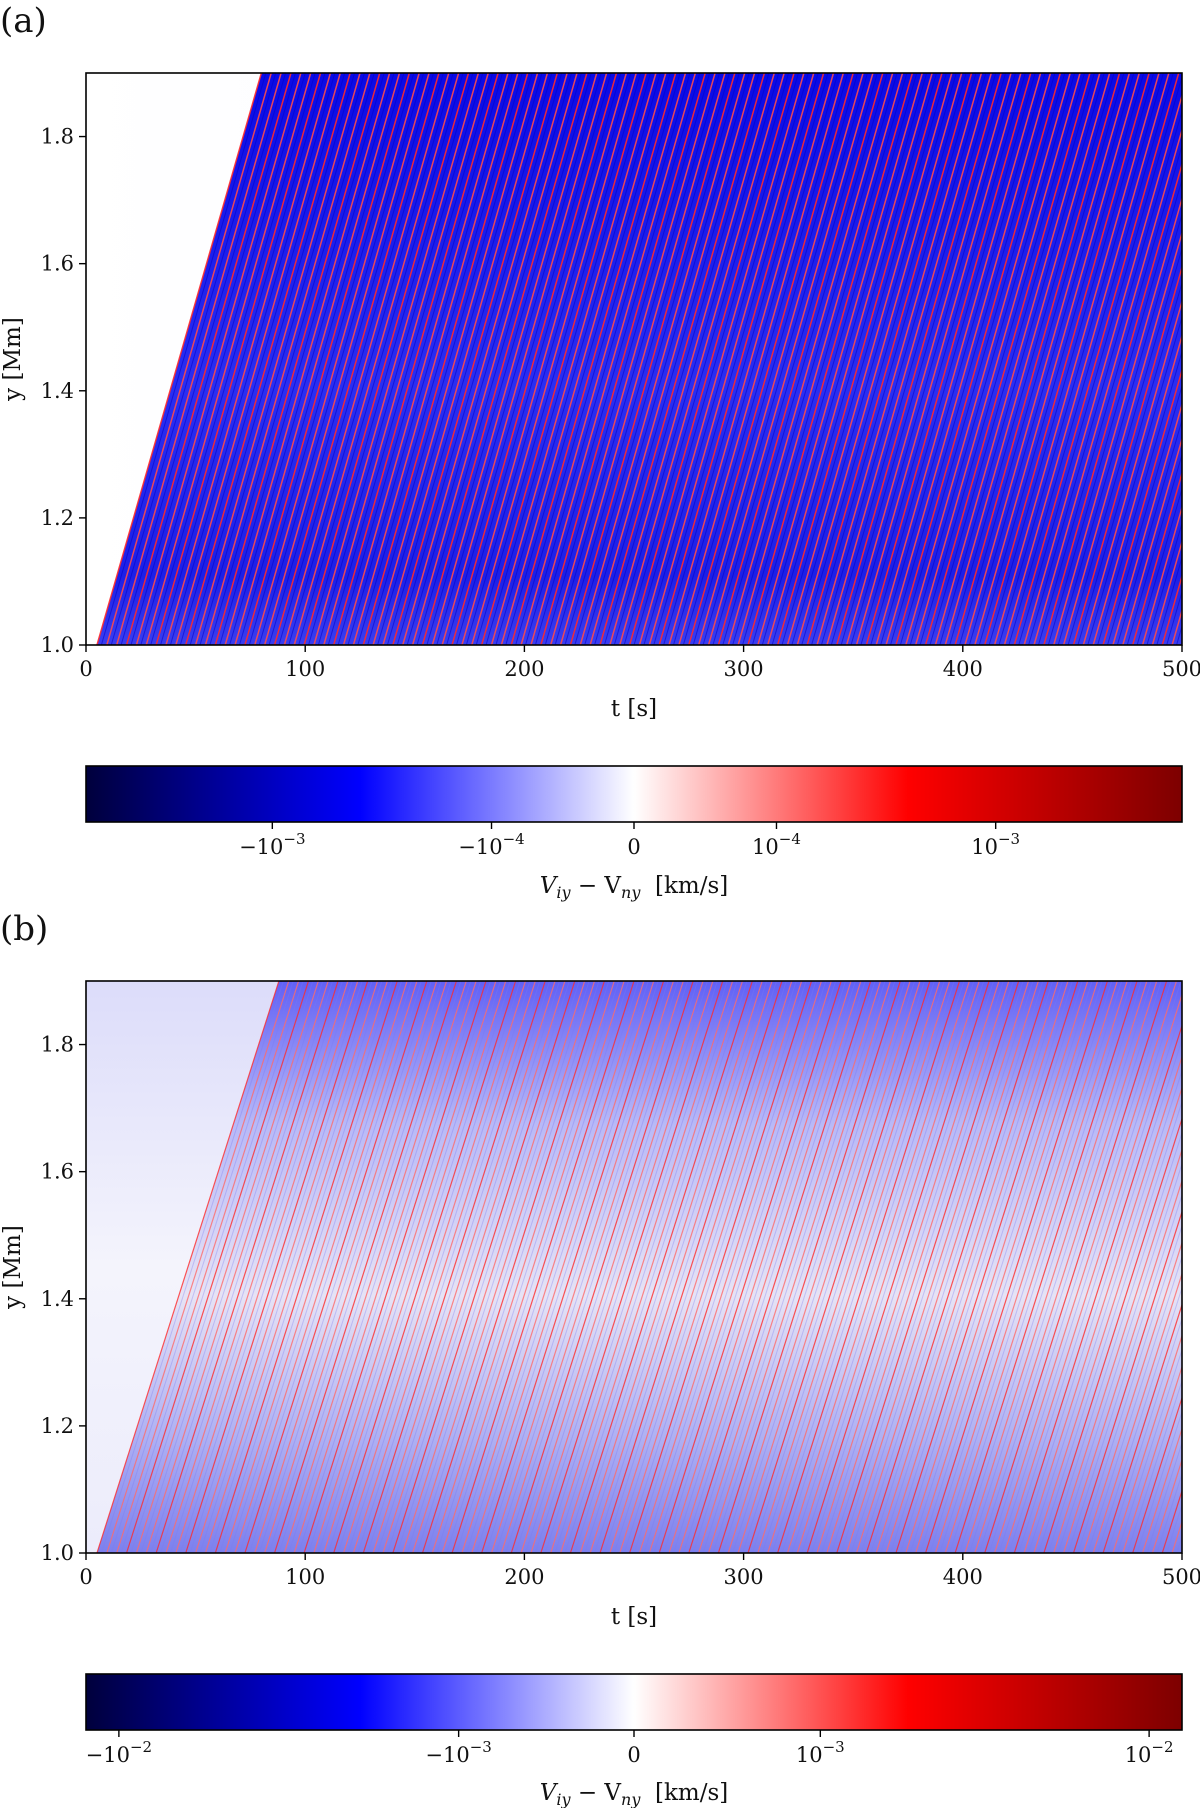 The height and width of the screenshot is (1808, 1200). Describe the element at coordinates (23, 21) in the screenshot. I see `panel-a-label: (a)` at that location.